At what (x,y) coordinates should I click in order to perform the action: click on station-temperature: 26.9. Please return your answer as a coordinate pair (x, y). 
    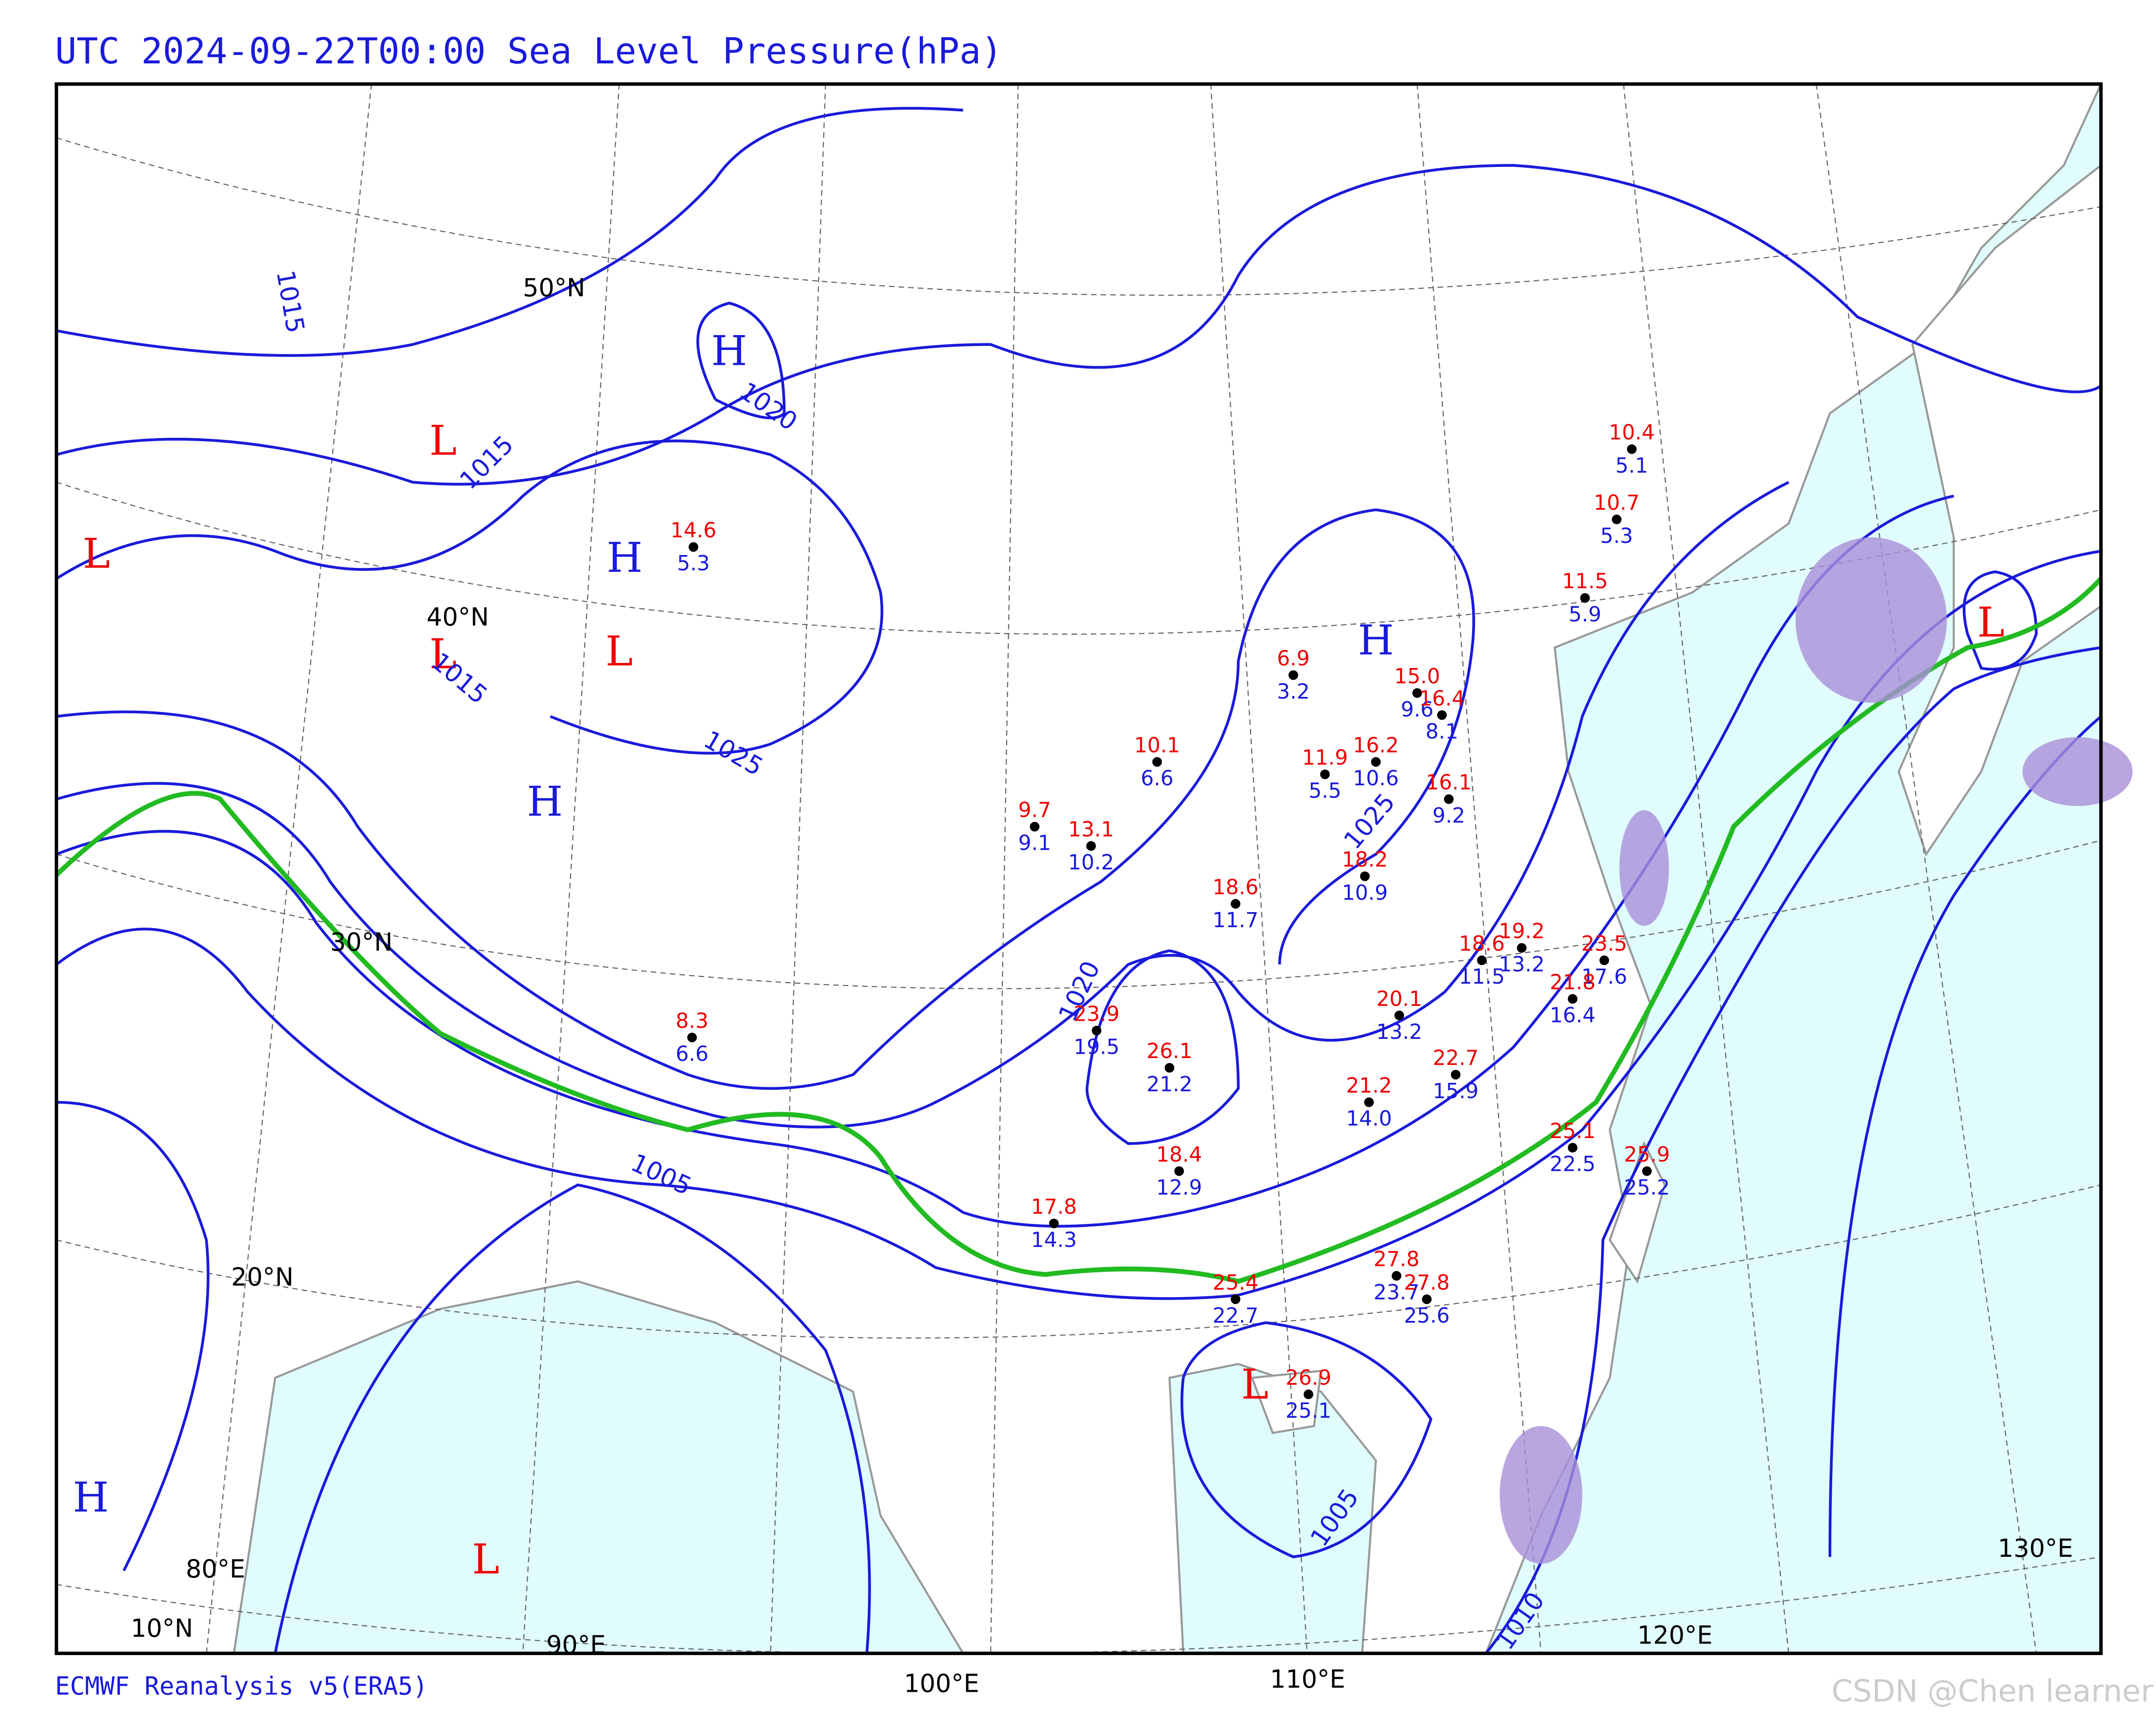
    Looking at the image, I should click on (1308, 1378).